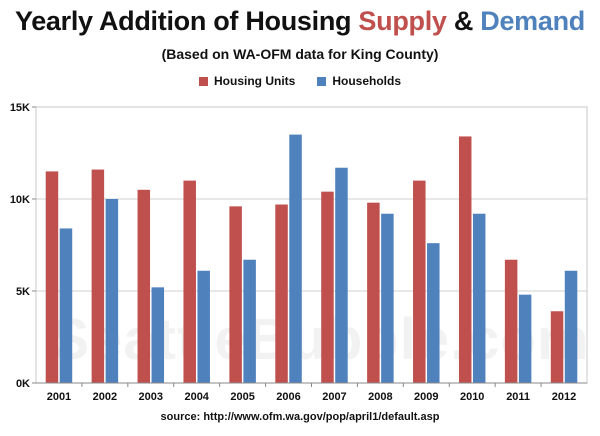 The height and width of the screenshot is (436, 600). What do you see at coordinates (532, 21) in the screenshot?
I see `title-demand: Demand` at bounding box center [532, 21].